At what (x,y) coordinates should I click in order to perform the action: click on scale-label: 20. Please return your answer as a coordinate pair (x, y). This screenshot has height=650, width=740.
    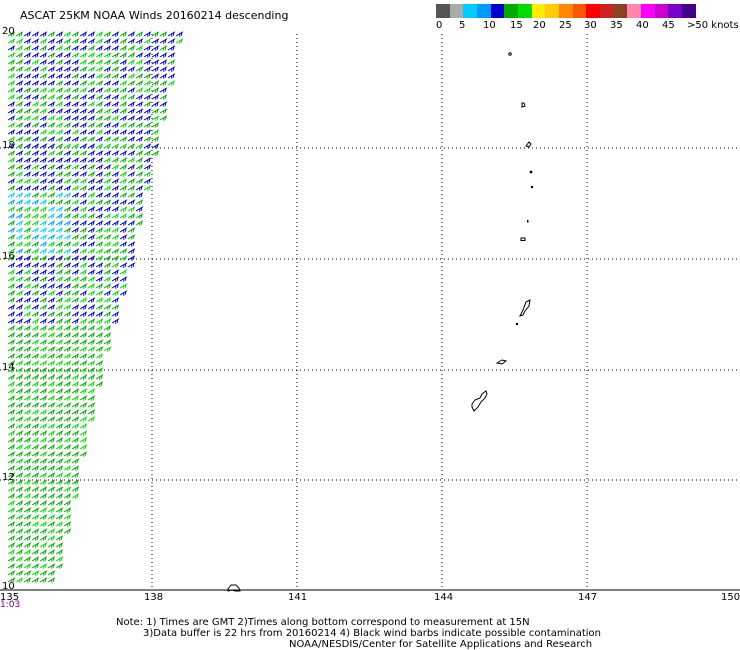
    Looking at the image, I should click on (539, 25).